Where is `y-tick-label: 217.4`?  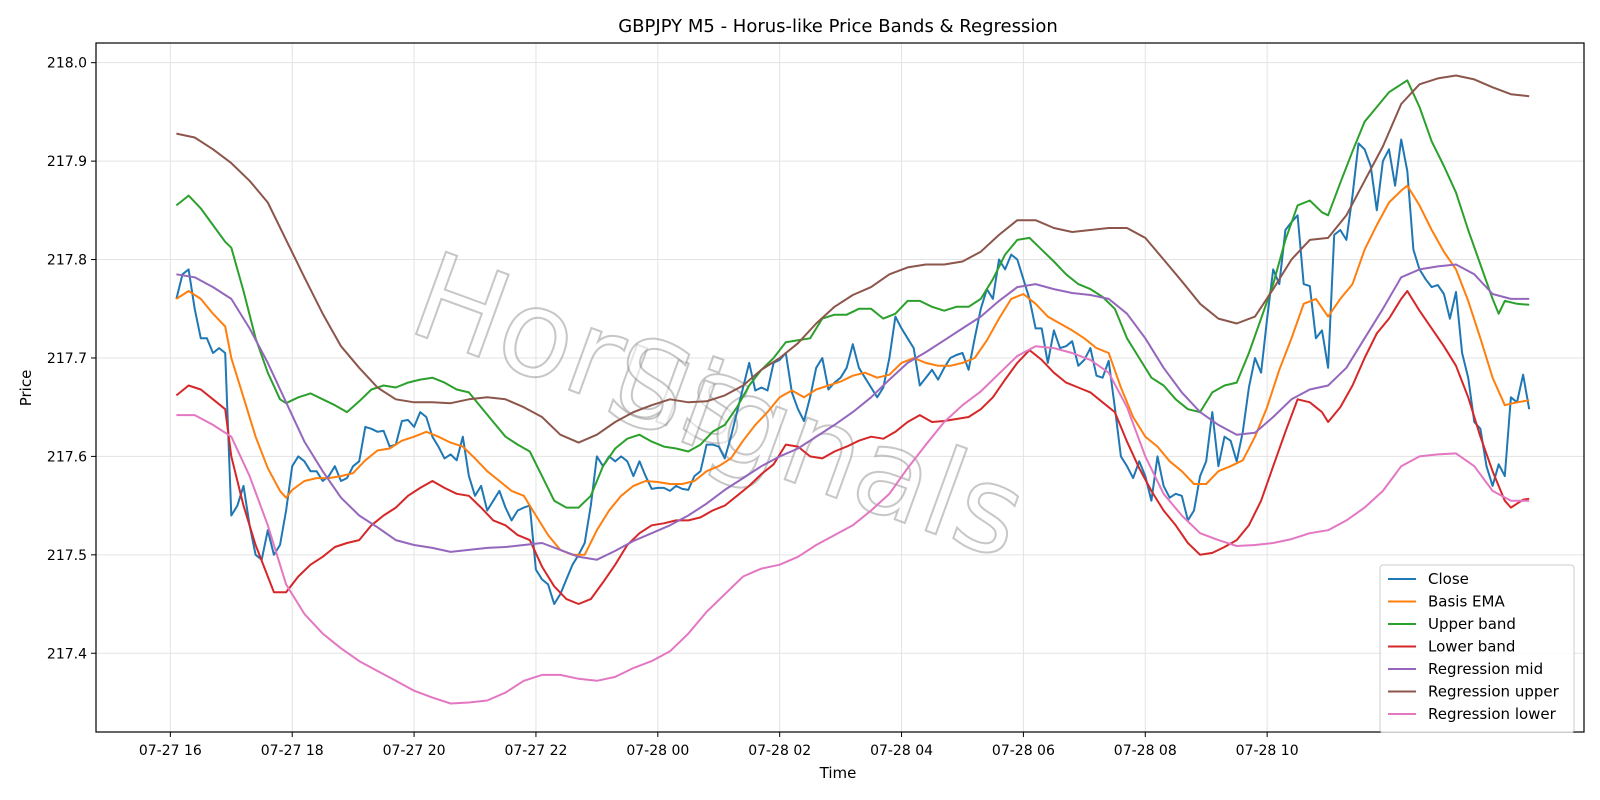 y-tick-label: 217.4 is located at coordinates (67, 654).